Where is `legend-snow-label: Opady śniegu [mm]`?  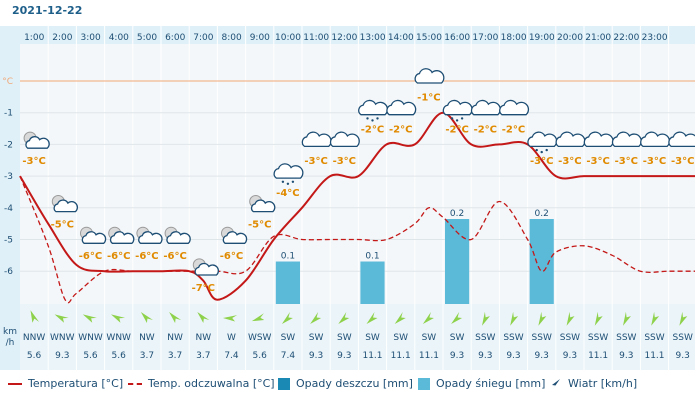
legend-snow-label: Opady śniegu [mm] is located at coordinates (491, 383).